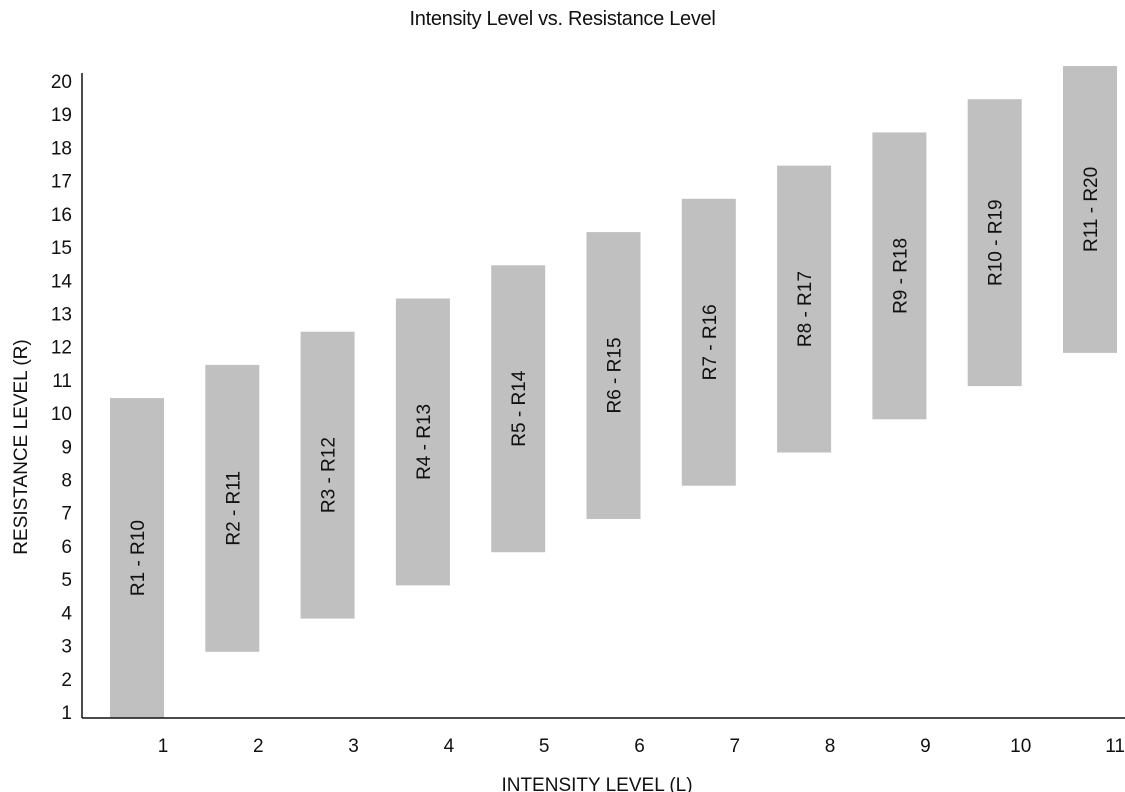 This screenshot has width=1125, height=792. I want to click on y-tick-label-4: 4, so click(66, 613).